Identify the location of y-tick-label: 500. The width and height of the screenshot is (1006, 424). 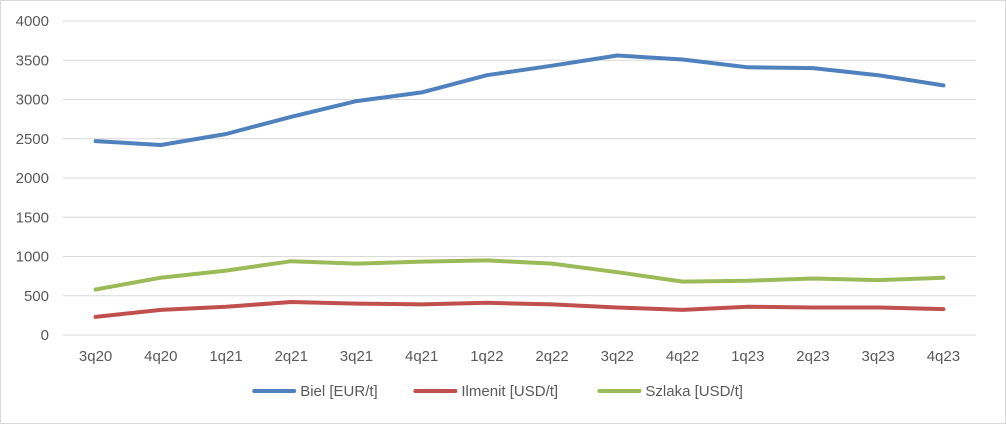
(36, 296).